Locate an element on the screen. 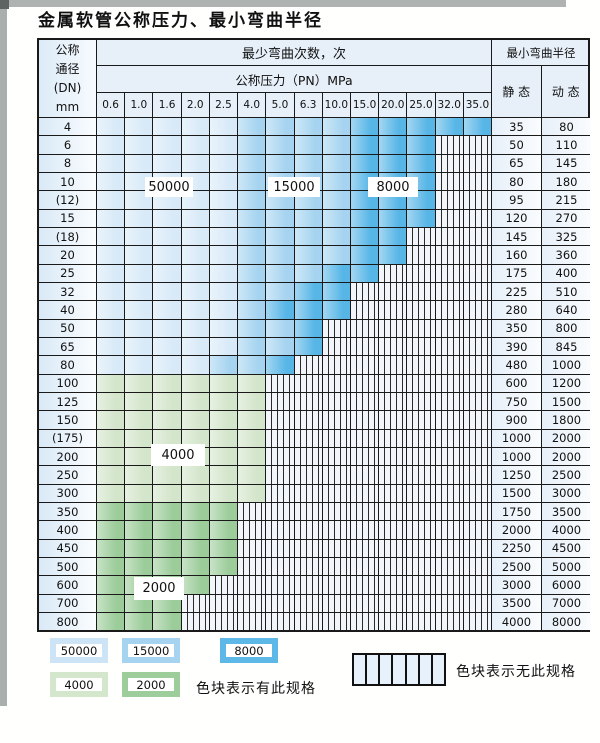 The width and height of the screenshot is (600, 743). dynamic-radius-value: 215 is located at coordinates (566, 200).